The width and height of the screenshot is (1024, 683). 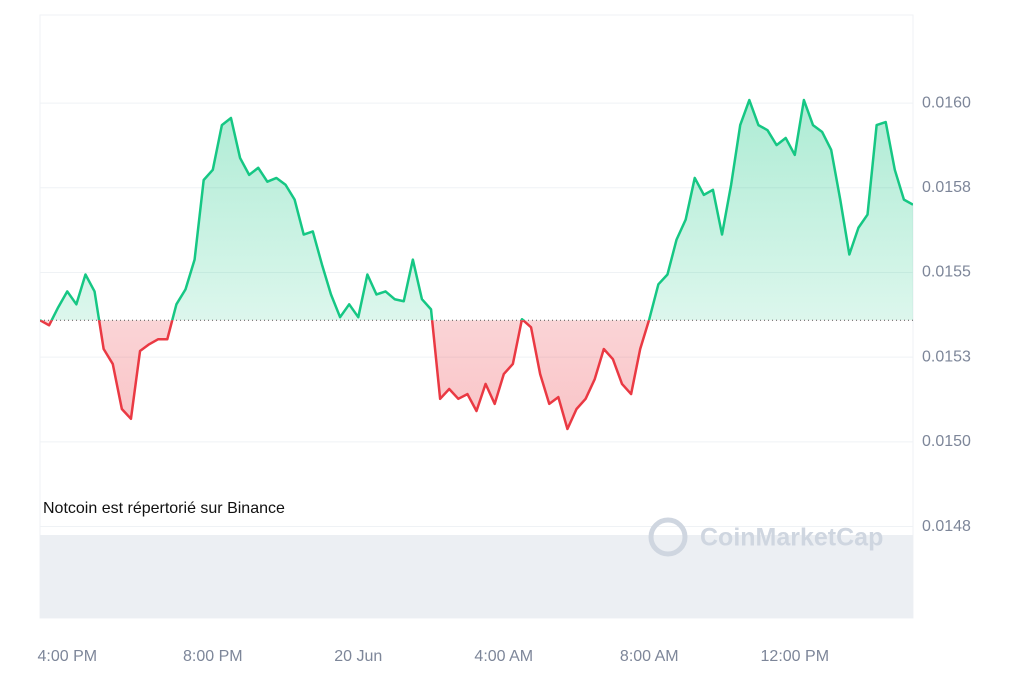 I want to click on y-tick-label: 0.0158, so click(x=946, y=187).